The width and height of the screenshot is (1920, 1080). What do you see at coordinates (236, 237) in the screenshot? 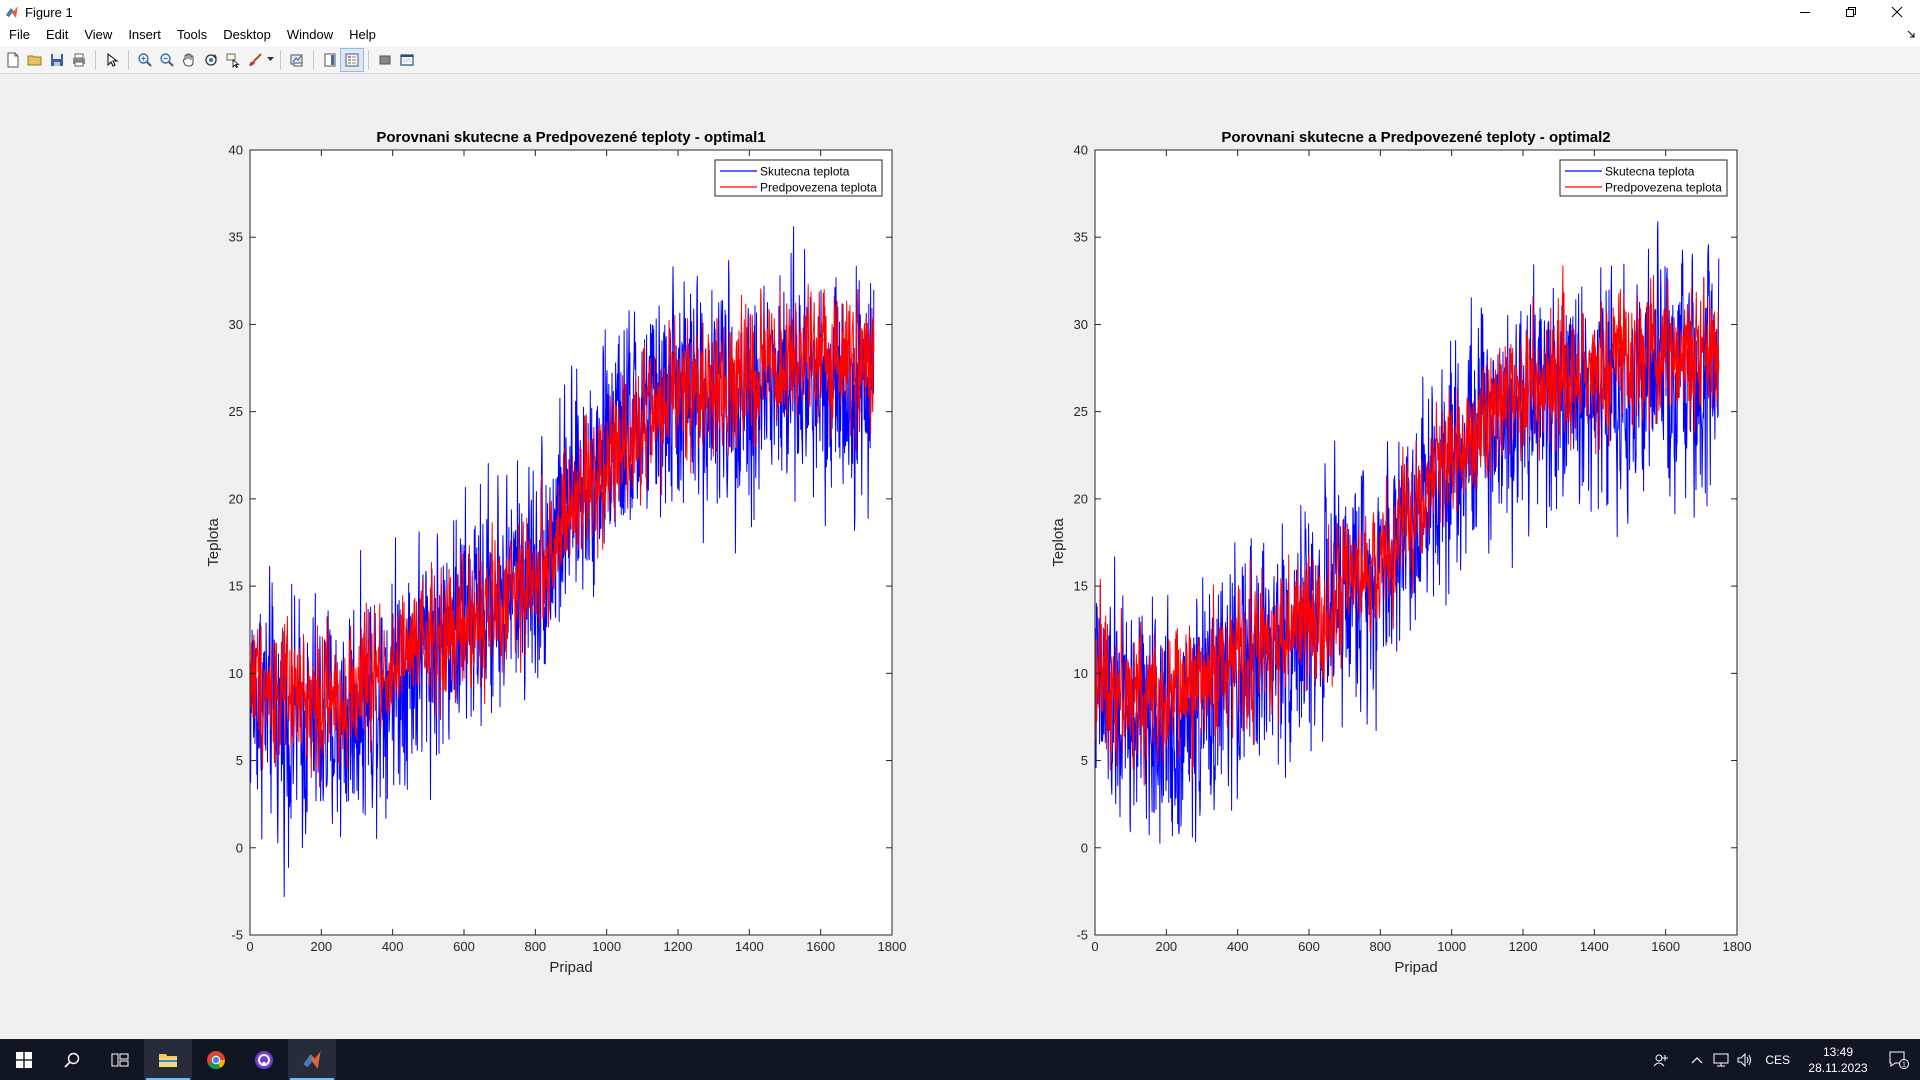
I see `y-tick-label: 35` at bounding box center [236, 237].